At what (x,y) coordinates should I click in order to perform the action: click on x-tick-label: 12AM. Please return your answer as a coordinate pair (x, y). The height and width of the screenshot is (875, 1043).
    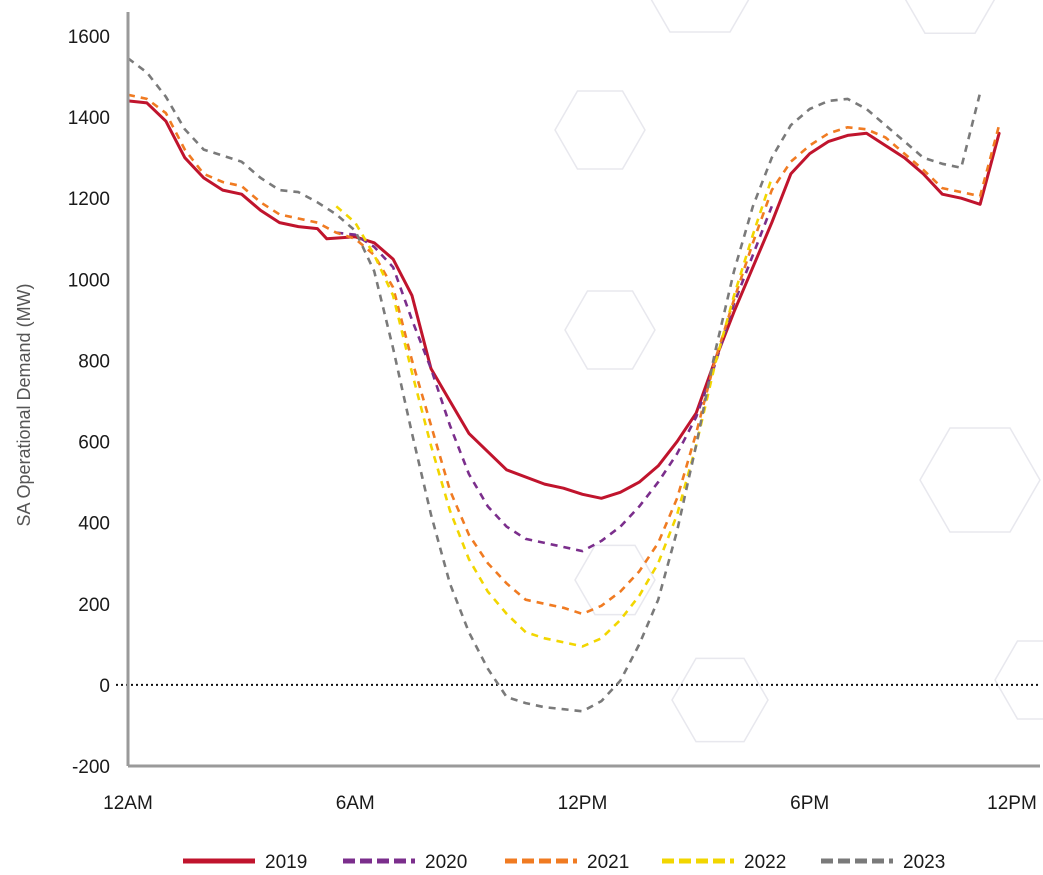
    Looking at the image, I should click on (128, 803).